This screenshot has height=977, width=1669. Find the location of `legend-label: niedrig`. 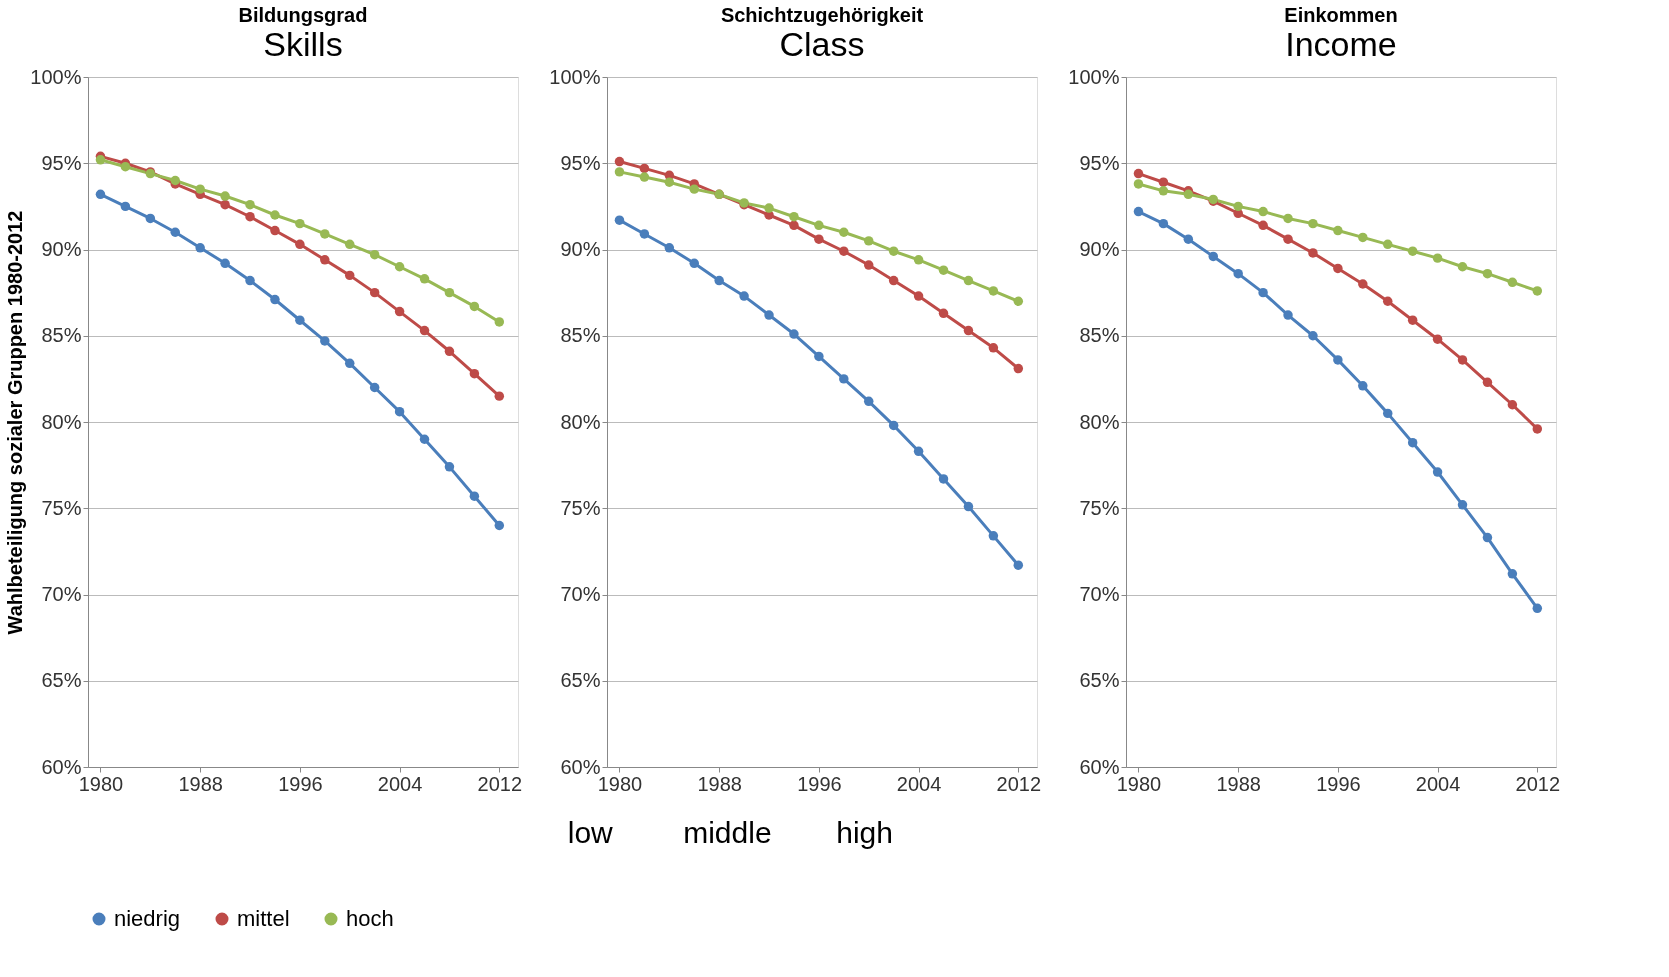

legend-label: niedrig is located at coordinates (147, 918).